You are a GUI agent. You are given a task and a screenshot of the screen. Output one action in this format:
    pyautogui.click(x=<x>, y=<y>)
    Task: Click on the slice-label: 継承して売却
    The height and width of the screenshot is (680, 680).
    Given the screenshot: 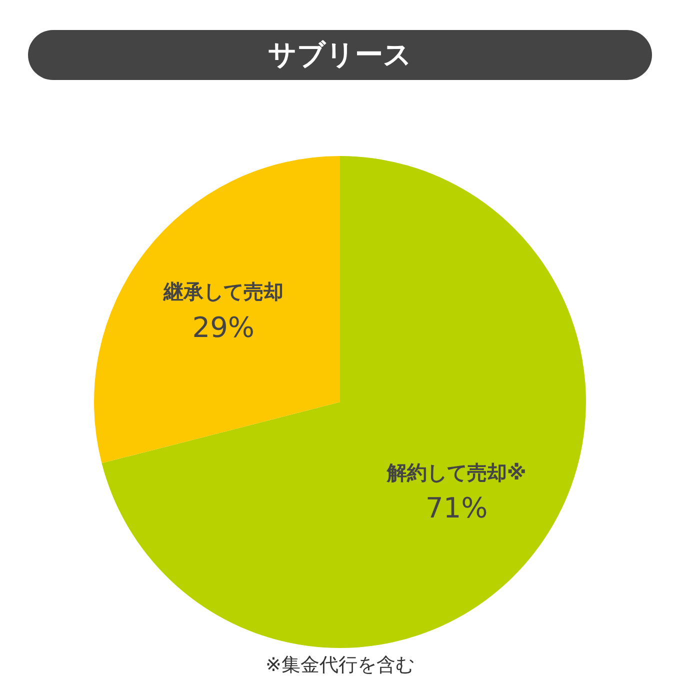 What is the action you would take?
    pyautogui.click(x=223, y=292)
    